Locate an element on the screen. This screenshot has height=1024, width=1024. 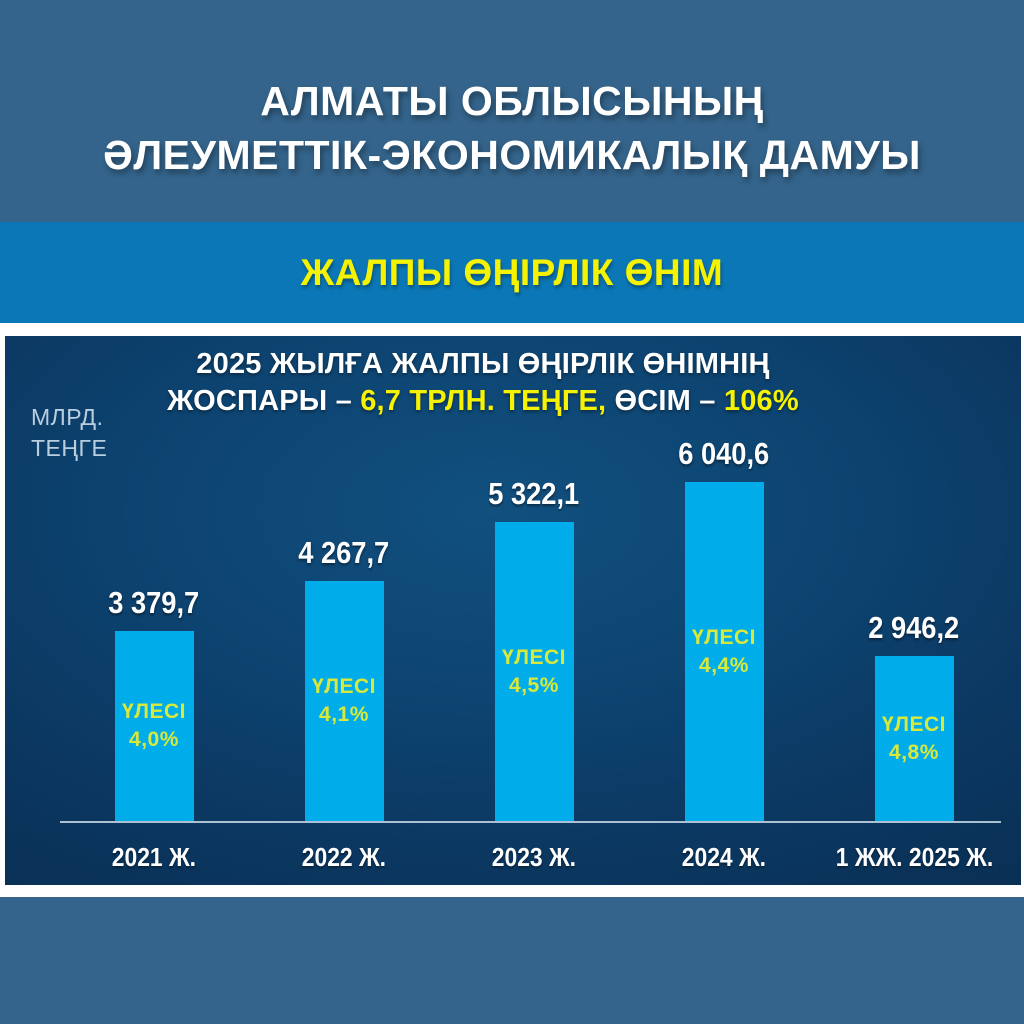
chart-title-line2: ЖОСПАРЫ – 6,7 ТРЛН. ТЕҢГЕ, ӨСІМ – 106% is located at coordinates (483, 401).